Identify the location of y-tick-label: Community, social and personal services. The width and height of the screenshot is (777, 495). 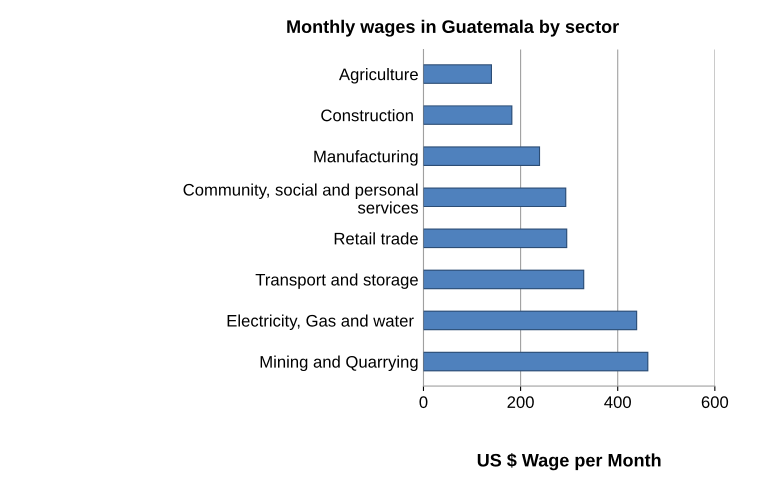
(301, 198).